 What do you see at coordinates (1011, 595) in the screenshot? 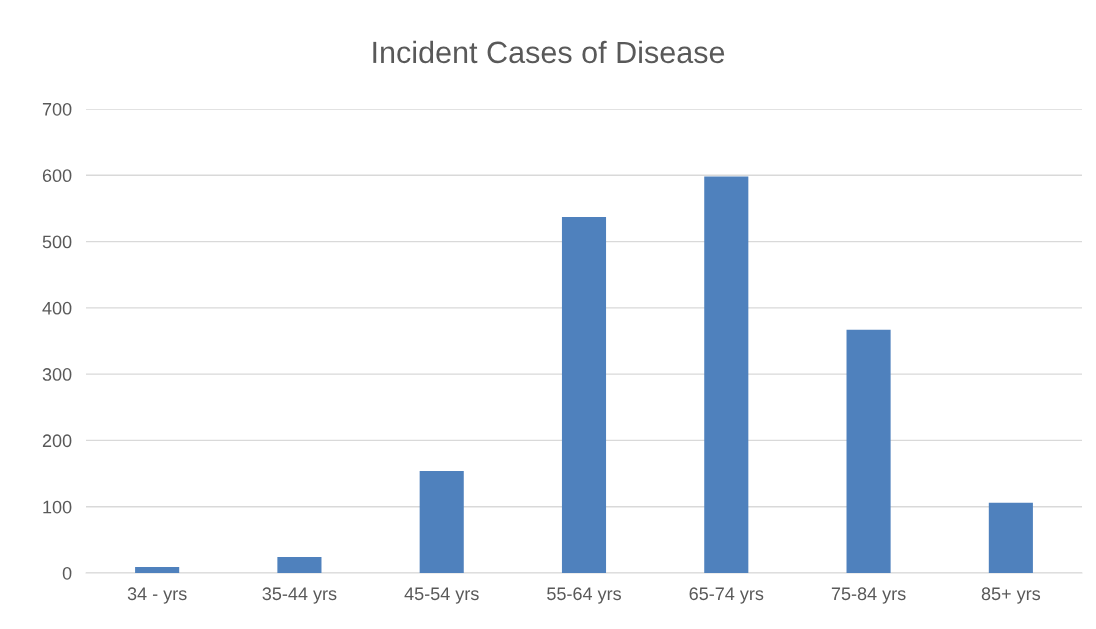
I see `x-tick-label: 85+ yrs` at bounding box center [1011, 595].